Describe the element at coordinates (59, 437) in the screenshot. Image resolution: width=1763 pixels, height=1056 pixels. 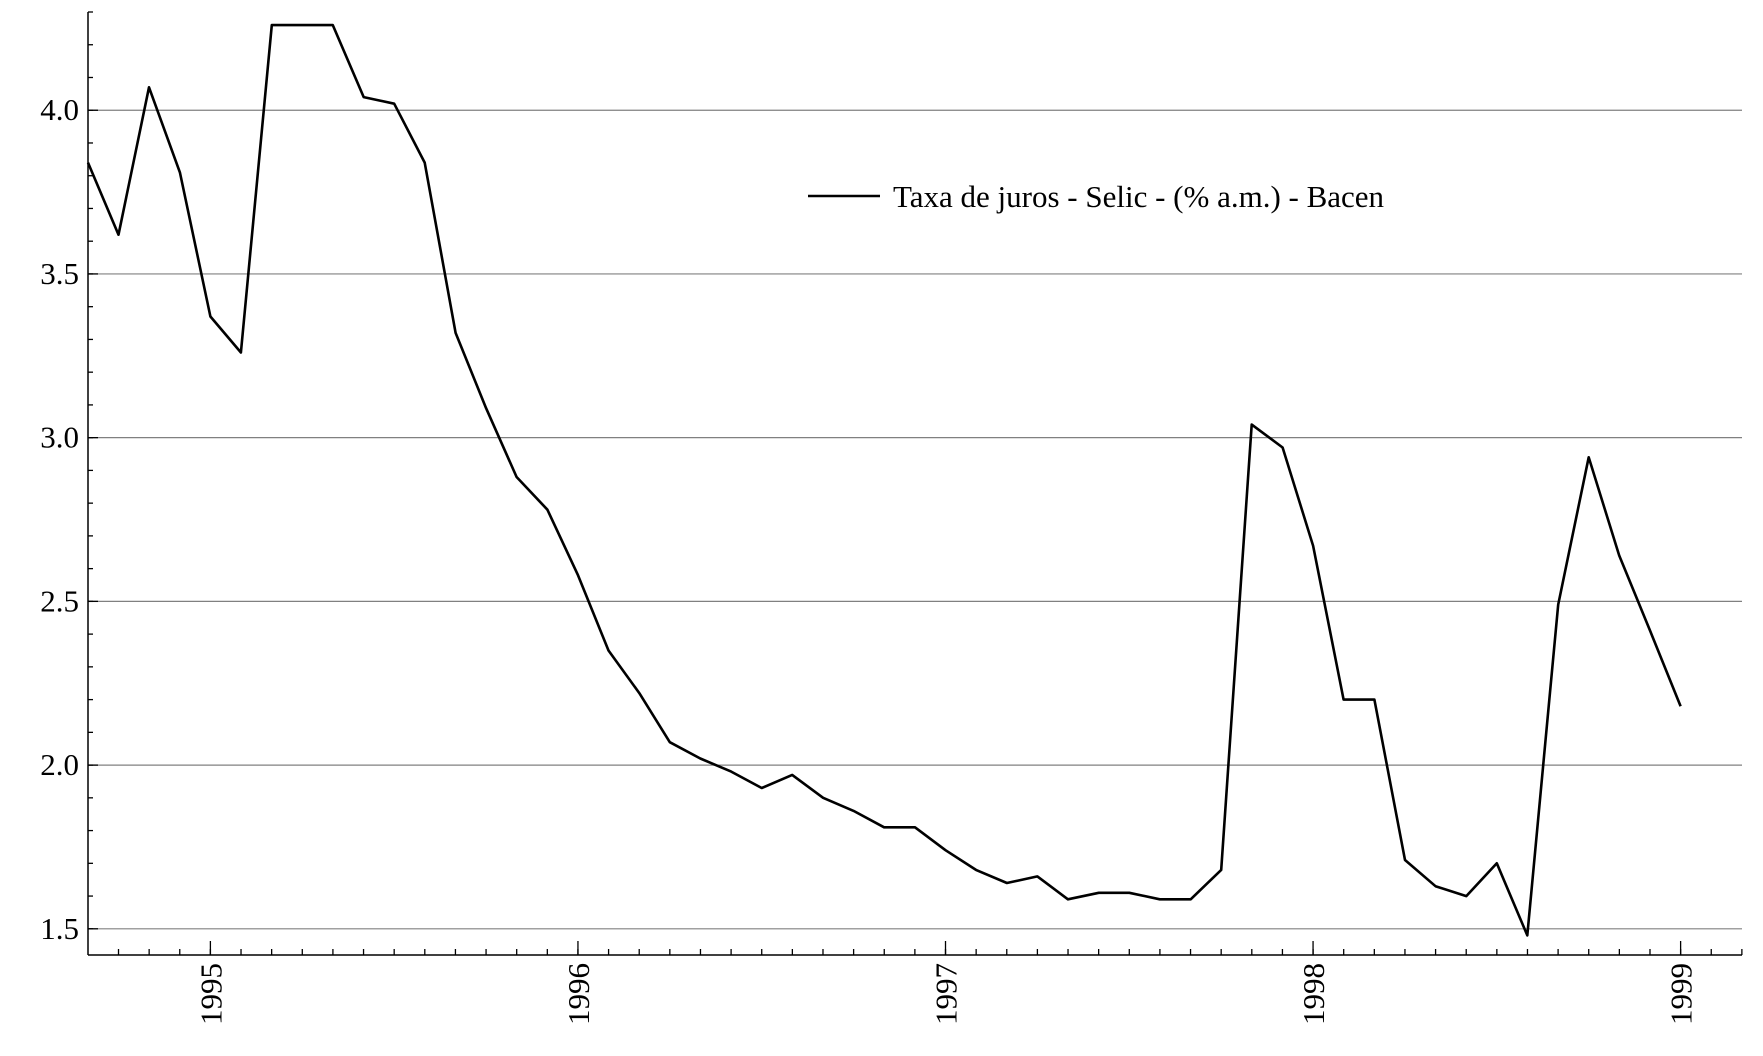
I see `y-tick-label: 3.0` at that location.